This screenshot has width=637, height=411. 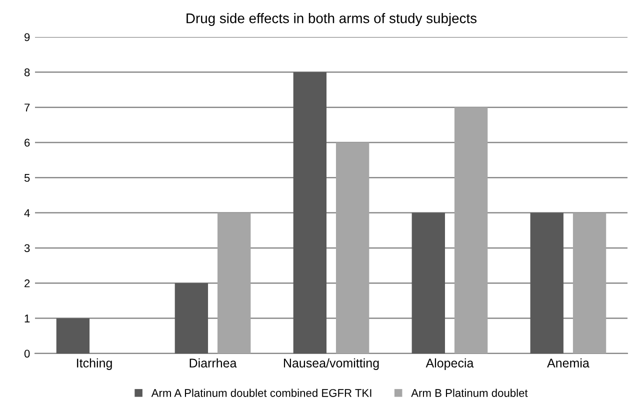 I want to click on y-tick-label: 4, so click(x=27, y=213).